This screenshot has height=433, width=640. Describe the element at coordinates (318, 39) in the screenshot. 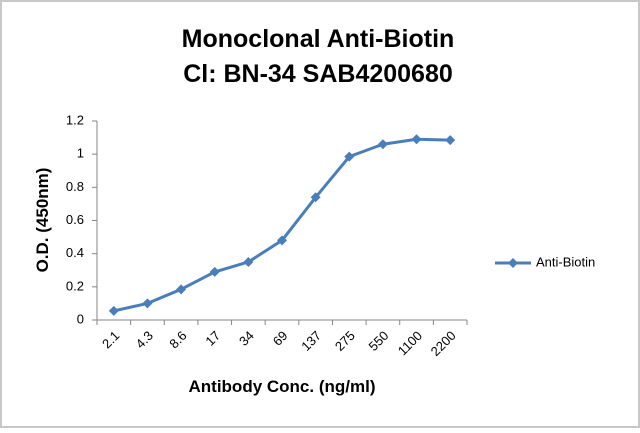

I see `chart-title: Monoclonal Anti-Biotin` at that location.